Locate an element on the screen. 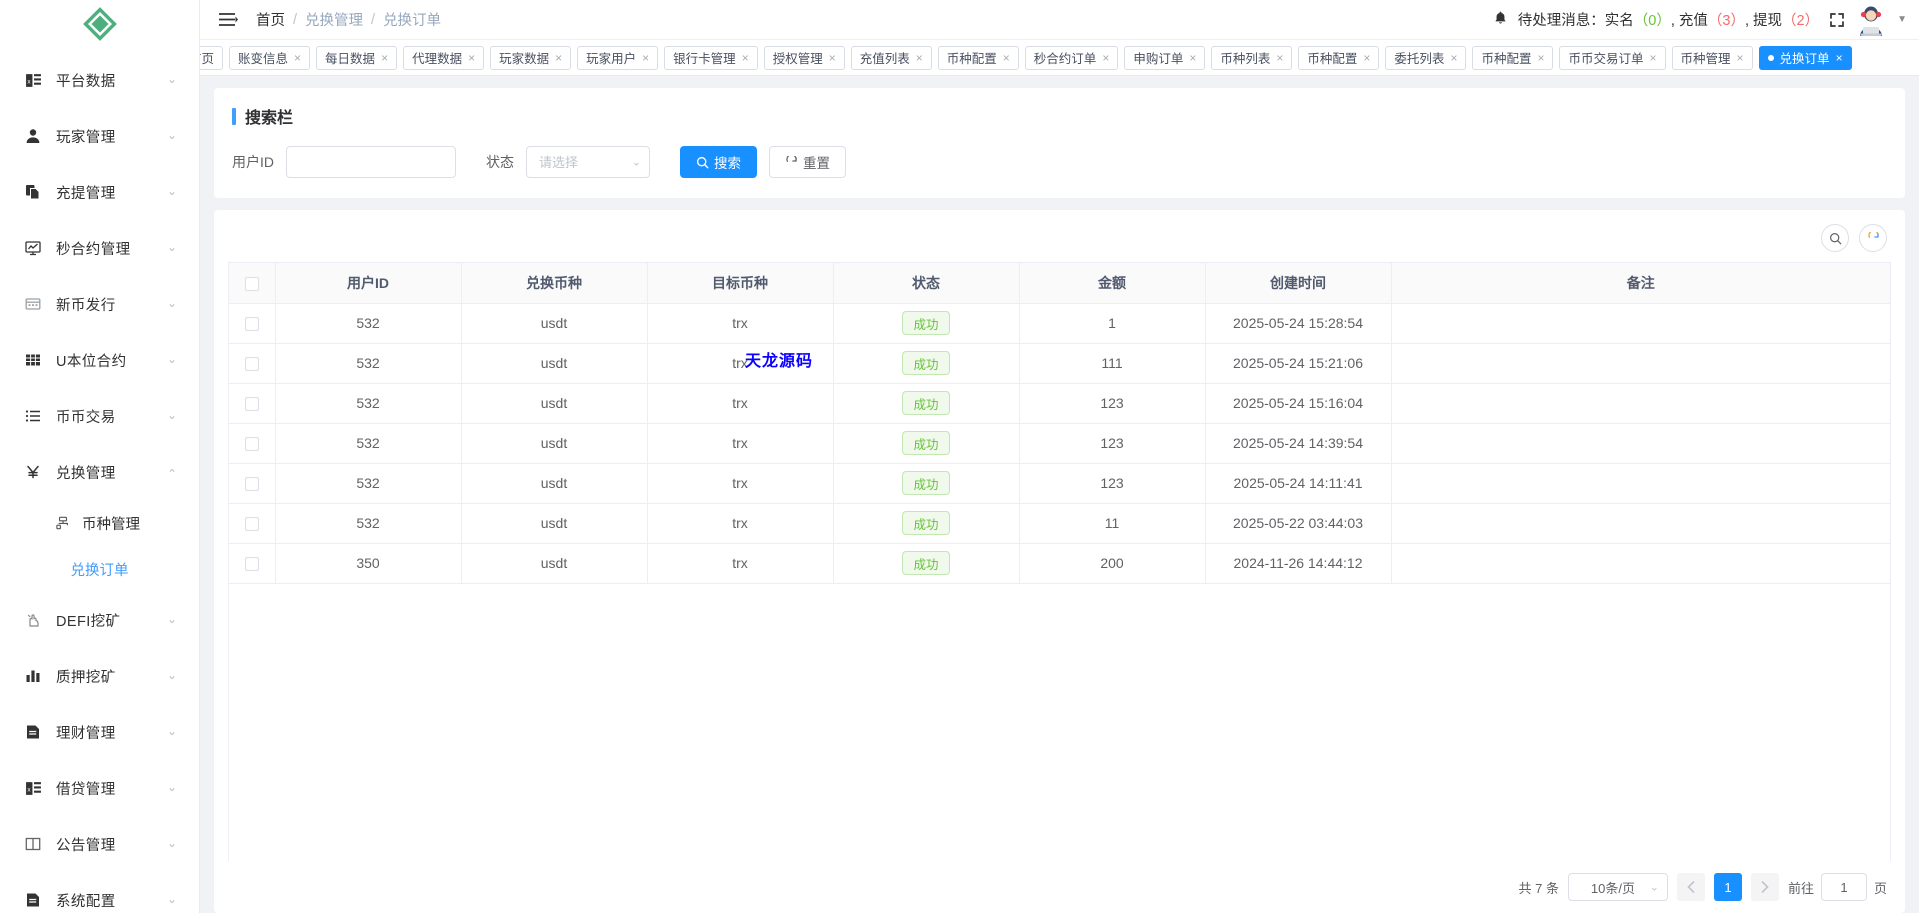  pagination-prev-button is located at coordinates (1690, 887).